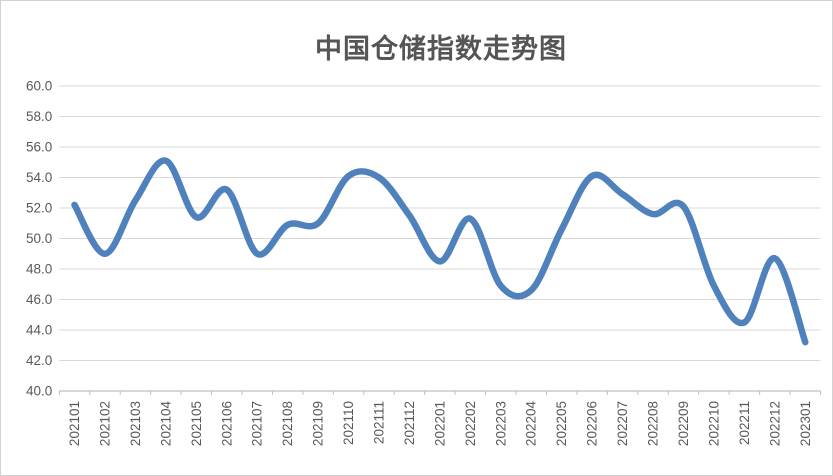 The image size is (833, 476). I want to click on x-axis-label: 202203, so click(500, 423).